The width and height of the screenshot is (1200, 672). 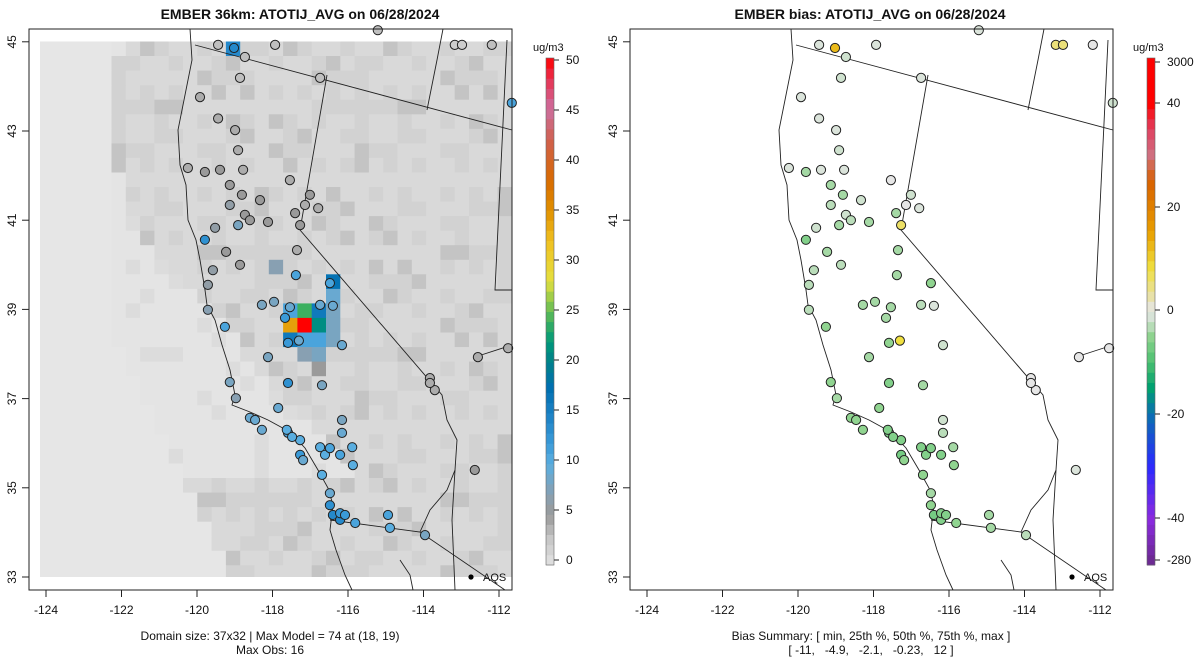 I want to click on right-state-border, so click(x=1036, y=69).